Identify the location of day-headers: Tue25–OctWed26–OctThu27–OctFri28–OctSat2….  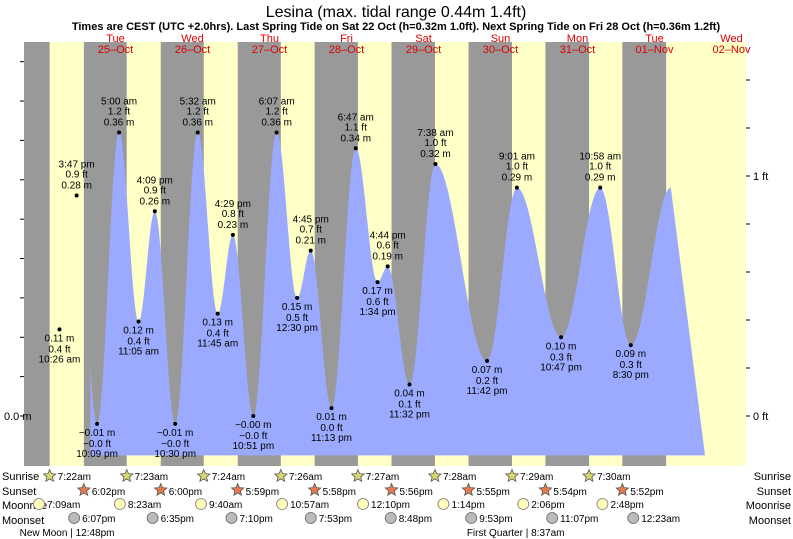
(424, 44).